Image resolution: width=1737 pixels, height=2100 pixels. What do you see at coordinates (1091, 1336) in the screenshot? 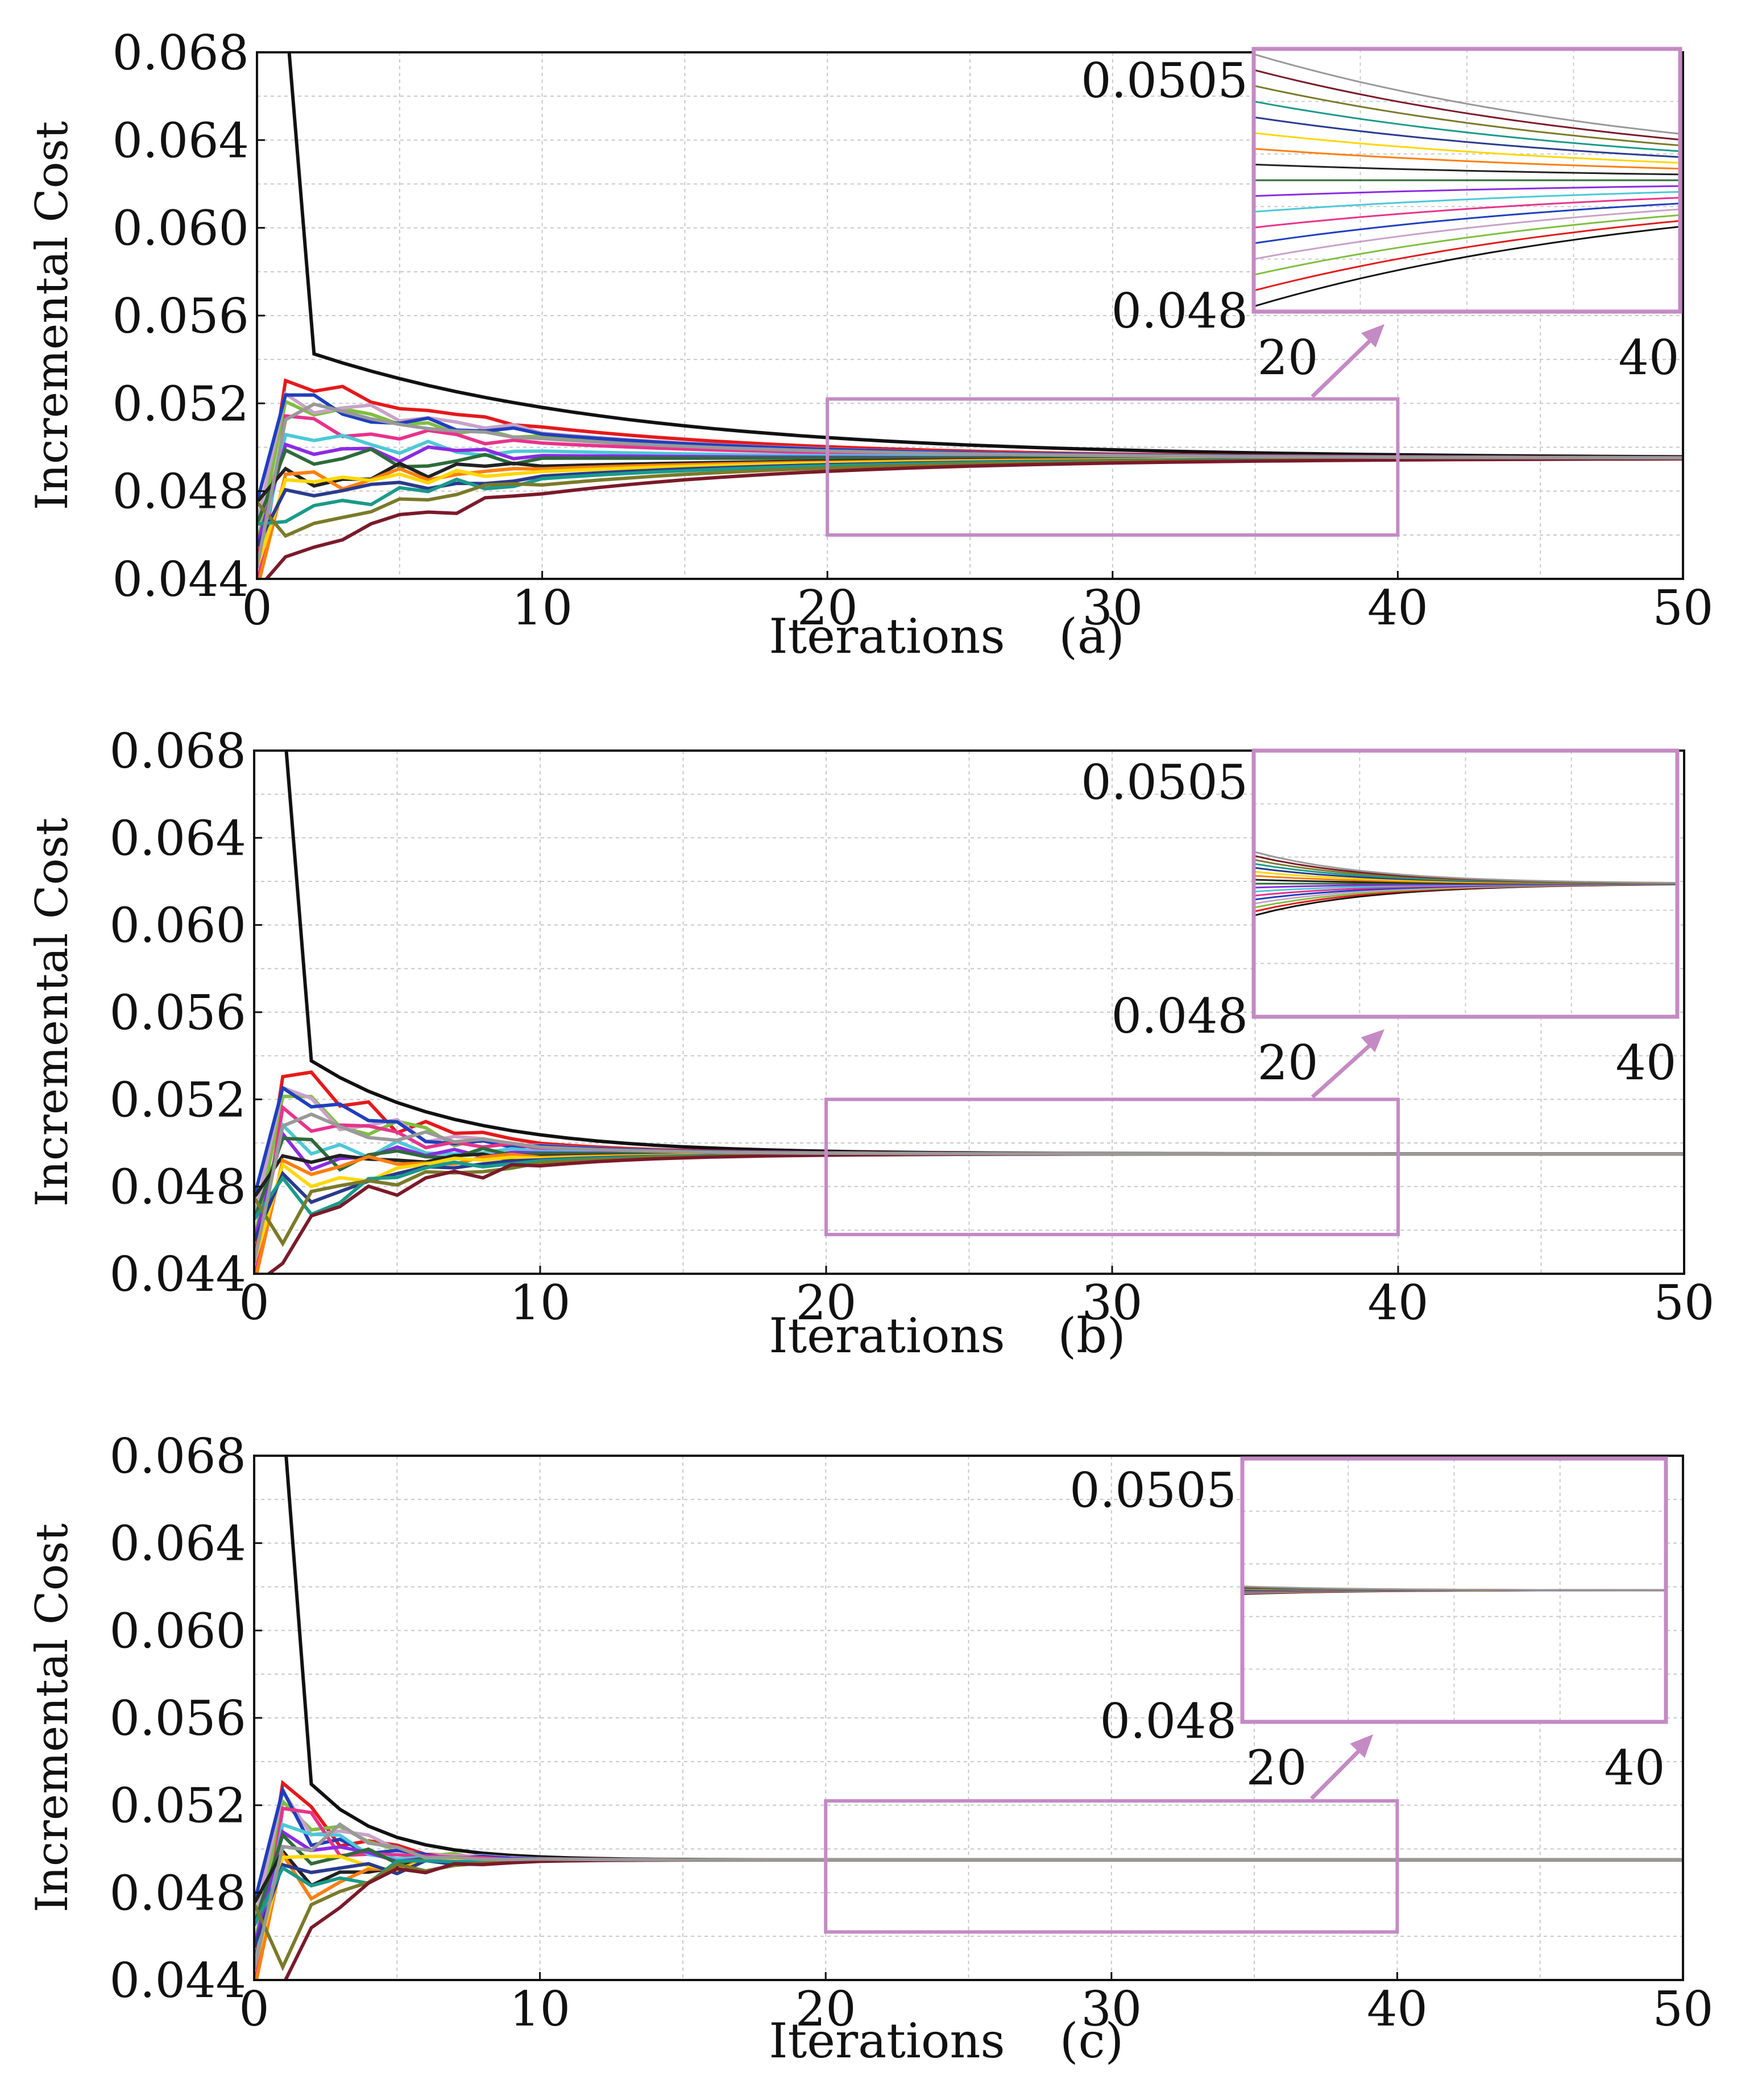
I see `panel-label: (b)` at bounding box center [1091, 1336].